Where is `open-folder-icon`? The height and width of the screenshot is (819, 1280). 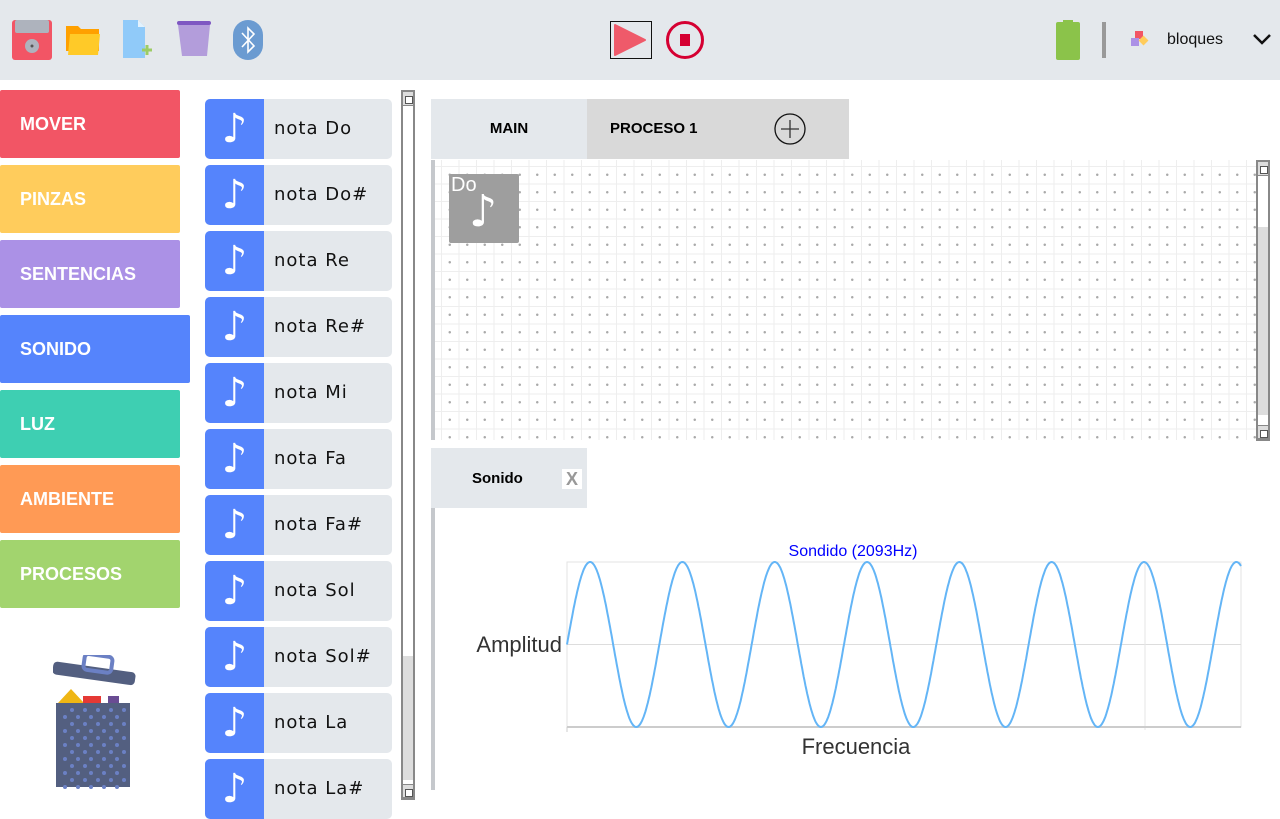
open-folder-icon is located at coordinates (86, 40).